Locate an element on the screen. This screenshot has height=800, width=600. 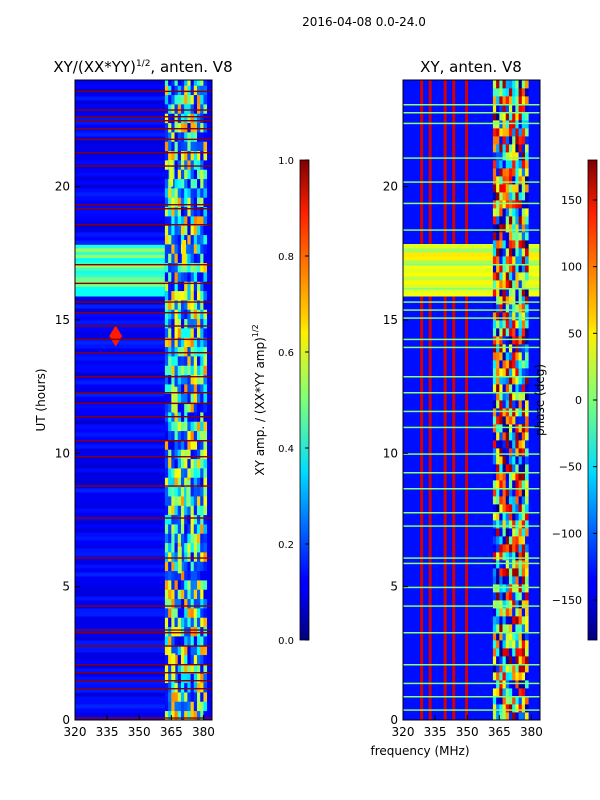
amplitude-band-row is located at coordinates (120, 259).